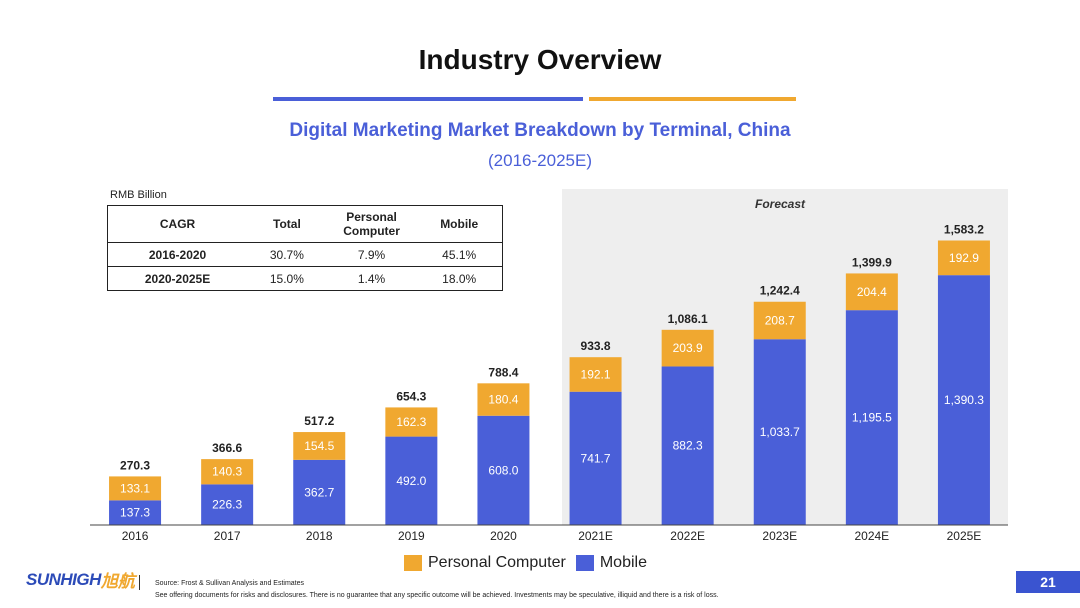  I want to click on legend-swatch-mobile, so click(584, 563).